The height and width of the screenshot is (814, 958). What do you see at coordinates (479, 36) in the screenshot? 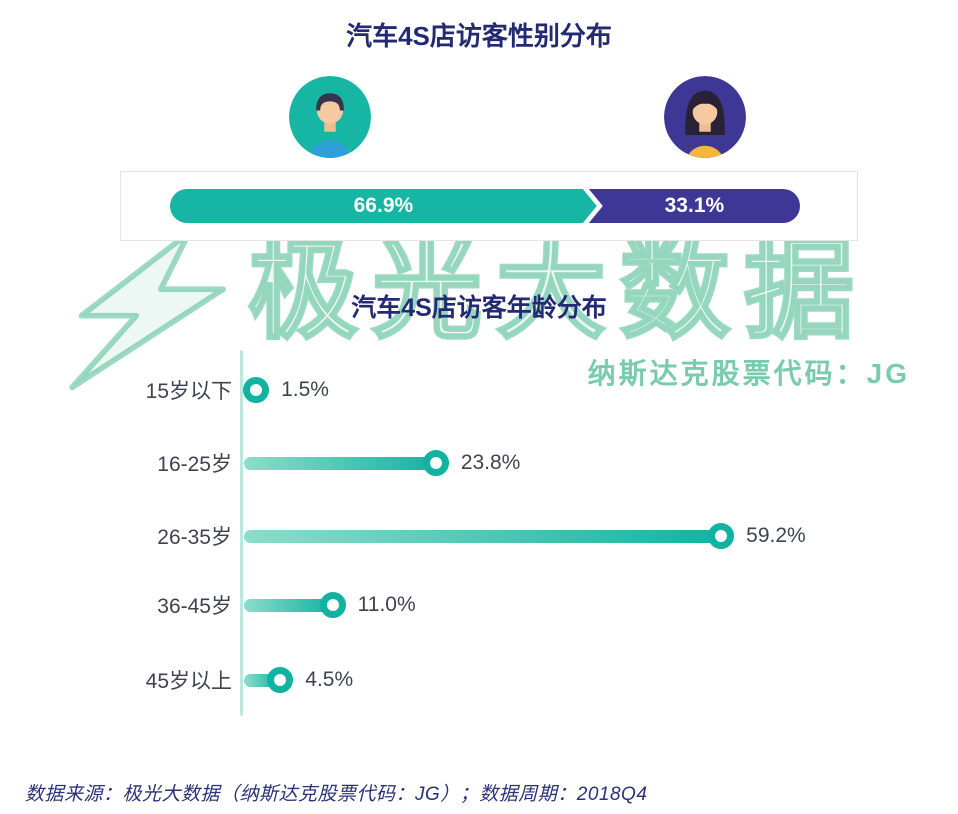
I see `gender-chart-title: 汽车4S店访客性别分布` at bounding box center [479, 36].